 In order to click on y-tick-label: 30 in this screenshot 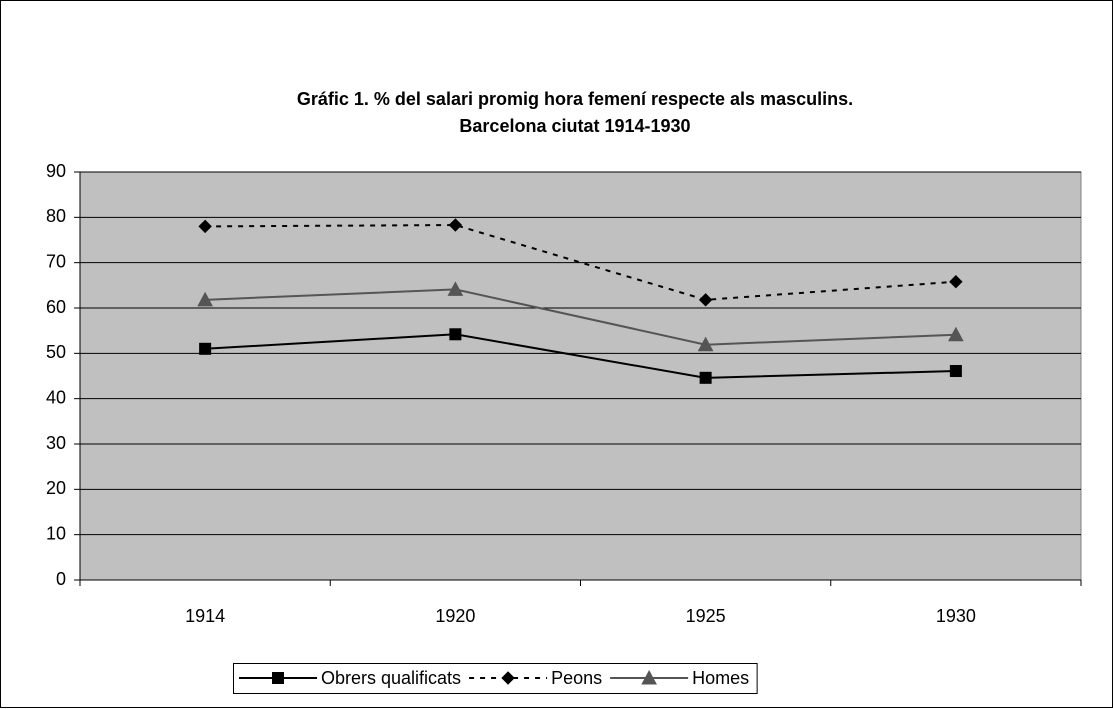, I will do `click(56, 443)`.